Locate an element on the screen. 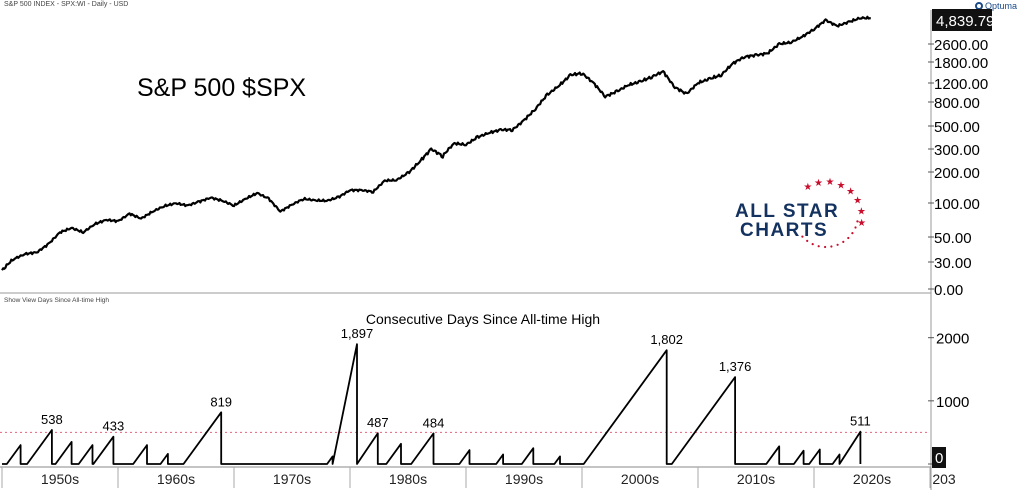 This screenshot has height=490, width=1023. peak-label: 819 is located at coordinates (221, 401).